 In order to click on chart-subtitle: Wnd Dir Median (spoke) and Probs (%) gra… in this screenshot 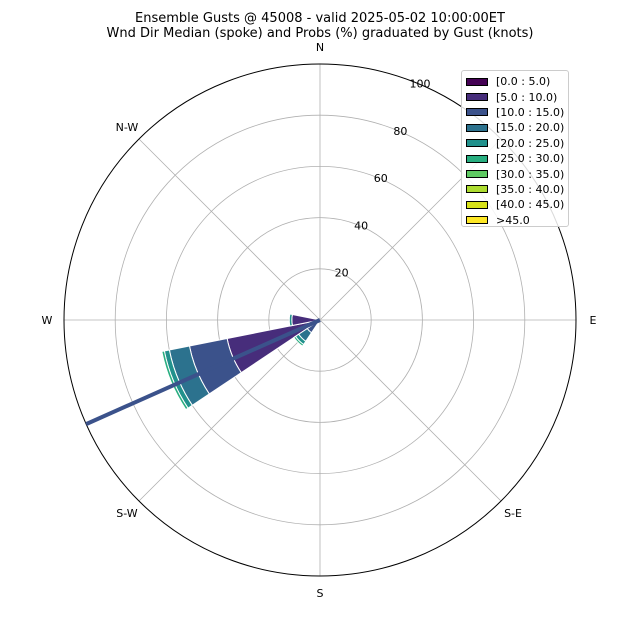, I will do `click(320, 33)`.